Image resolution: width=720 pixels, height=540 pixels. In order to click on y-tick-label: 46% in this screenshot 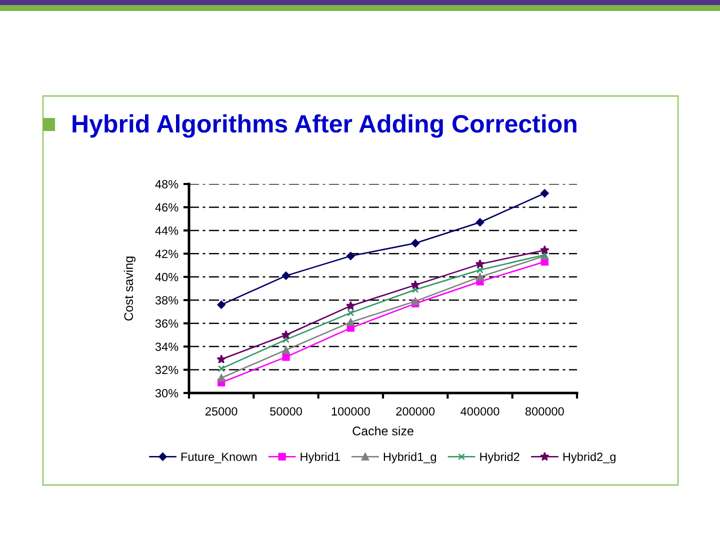, I will do `click(166, 207)`.